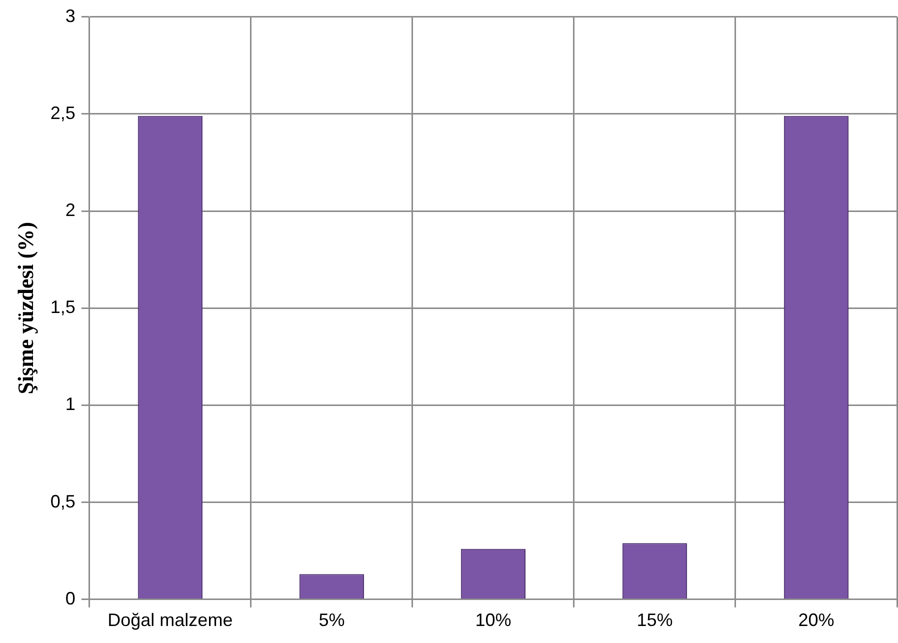 This screenshot has width=898, height=643. I want to click on x-tick-label: Doğal malzeme, so click(170, 620).